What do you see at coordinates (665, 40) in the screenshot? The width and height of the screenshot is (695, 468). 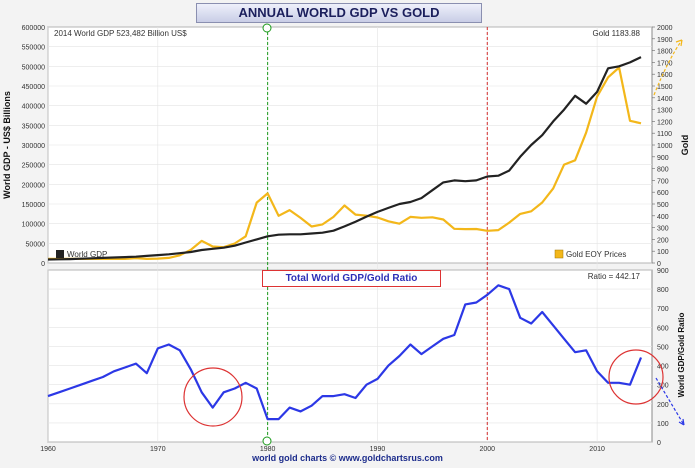 I see `gold-tick-label: 1900` at bounding box center [665, 40].